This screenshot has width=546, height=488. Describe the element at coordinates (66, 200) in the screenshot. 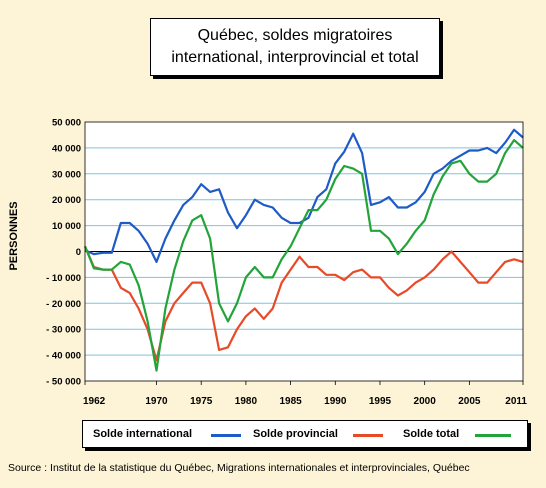

I see `y-tick-label: 20 000` at that location.